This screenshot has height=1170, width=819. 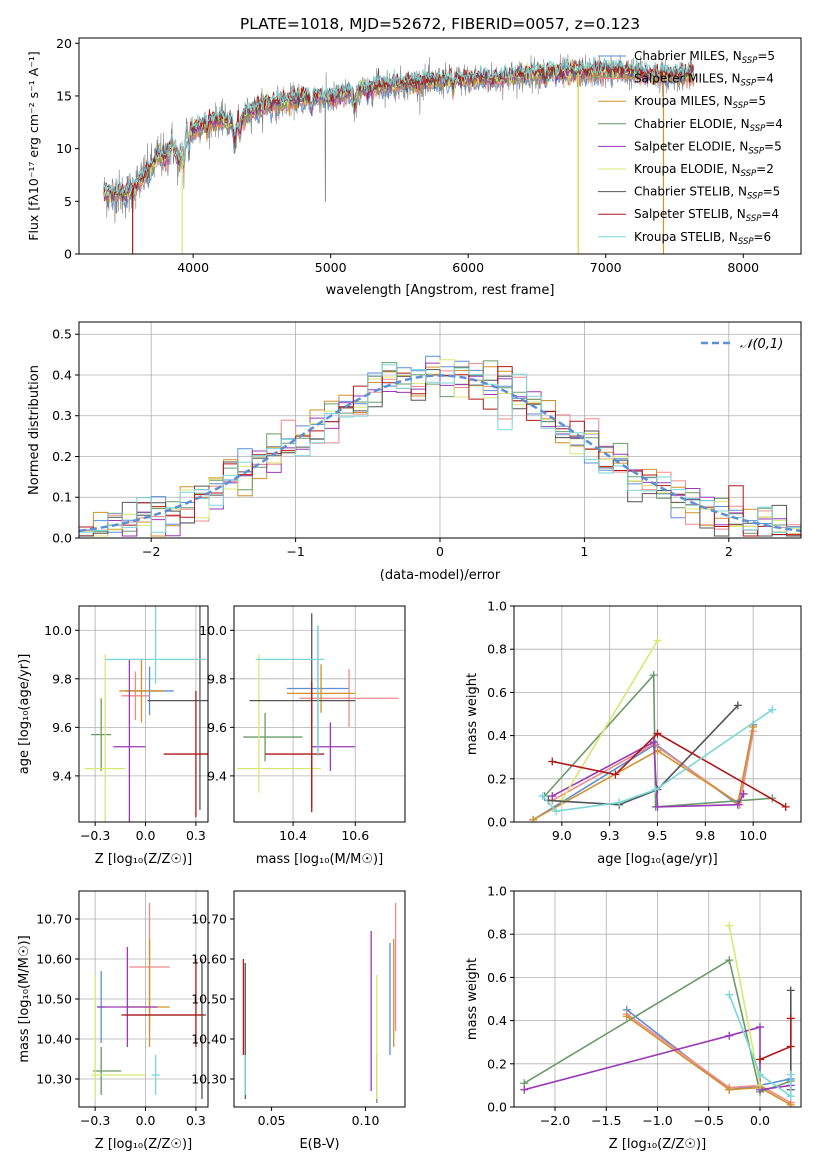 I want to click on legend-label-4: Salpeter ELODIE, NSSP=5, so click(x=708, y=147).